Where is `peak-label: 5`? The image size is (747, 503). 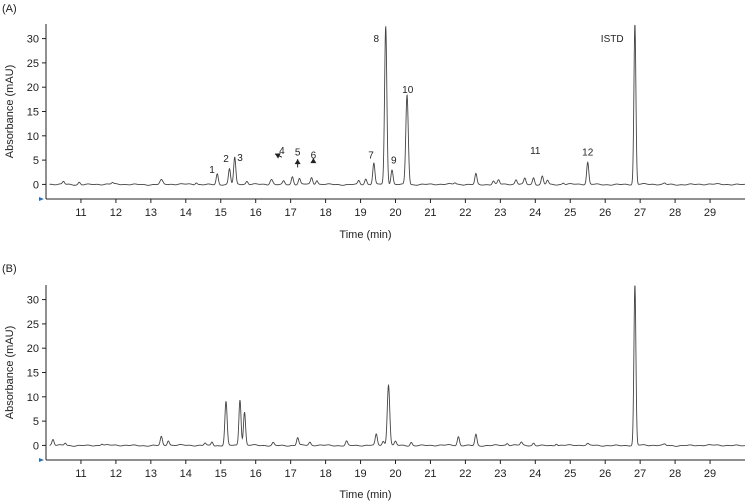
peak-label: 5 is located at coordinates (298, 152).